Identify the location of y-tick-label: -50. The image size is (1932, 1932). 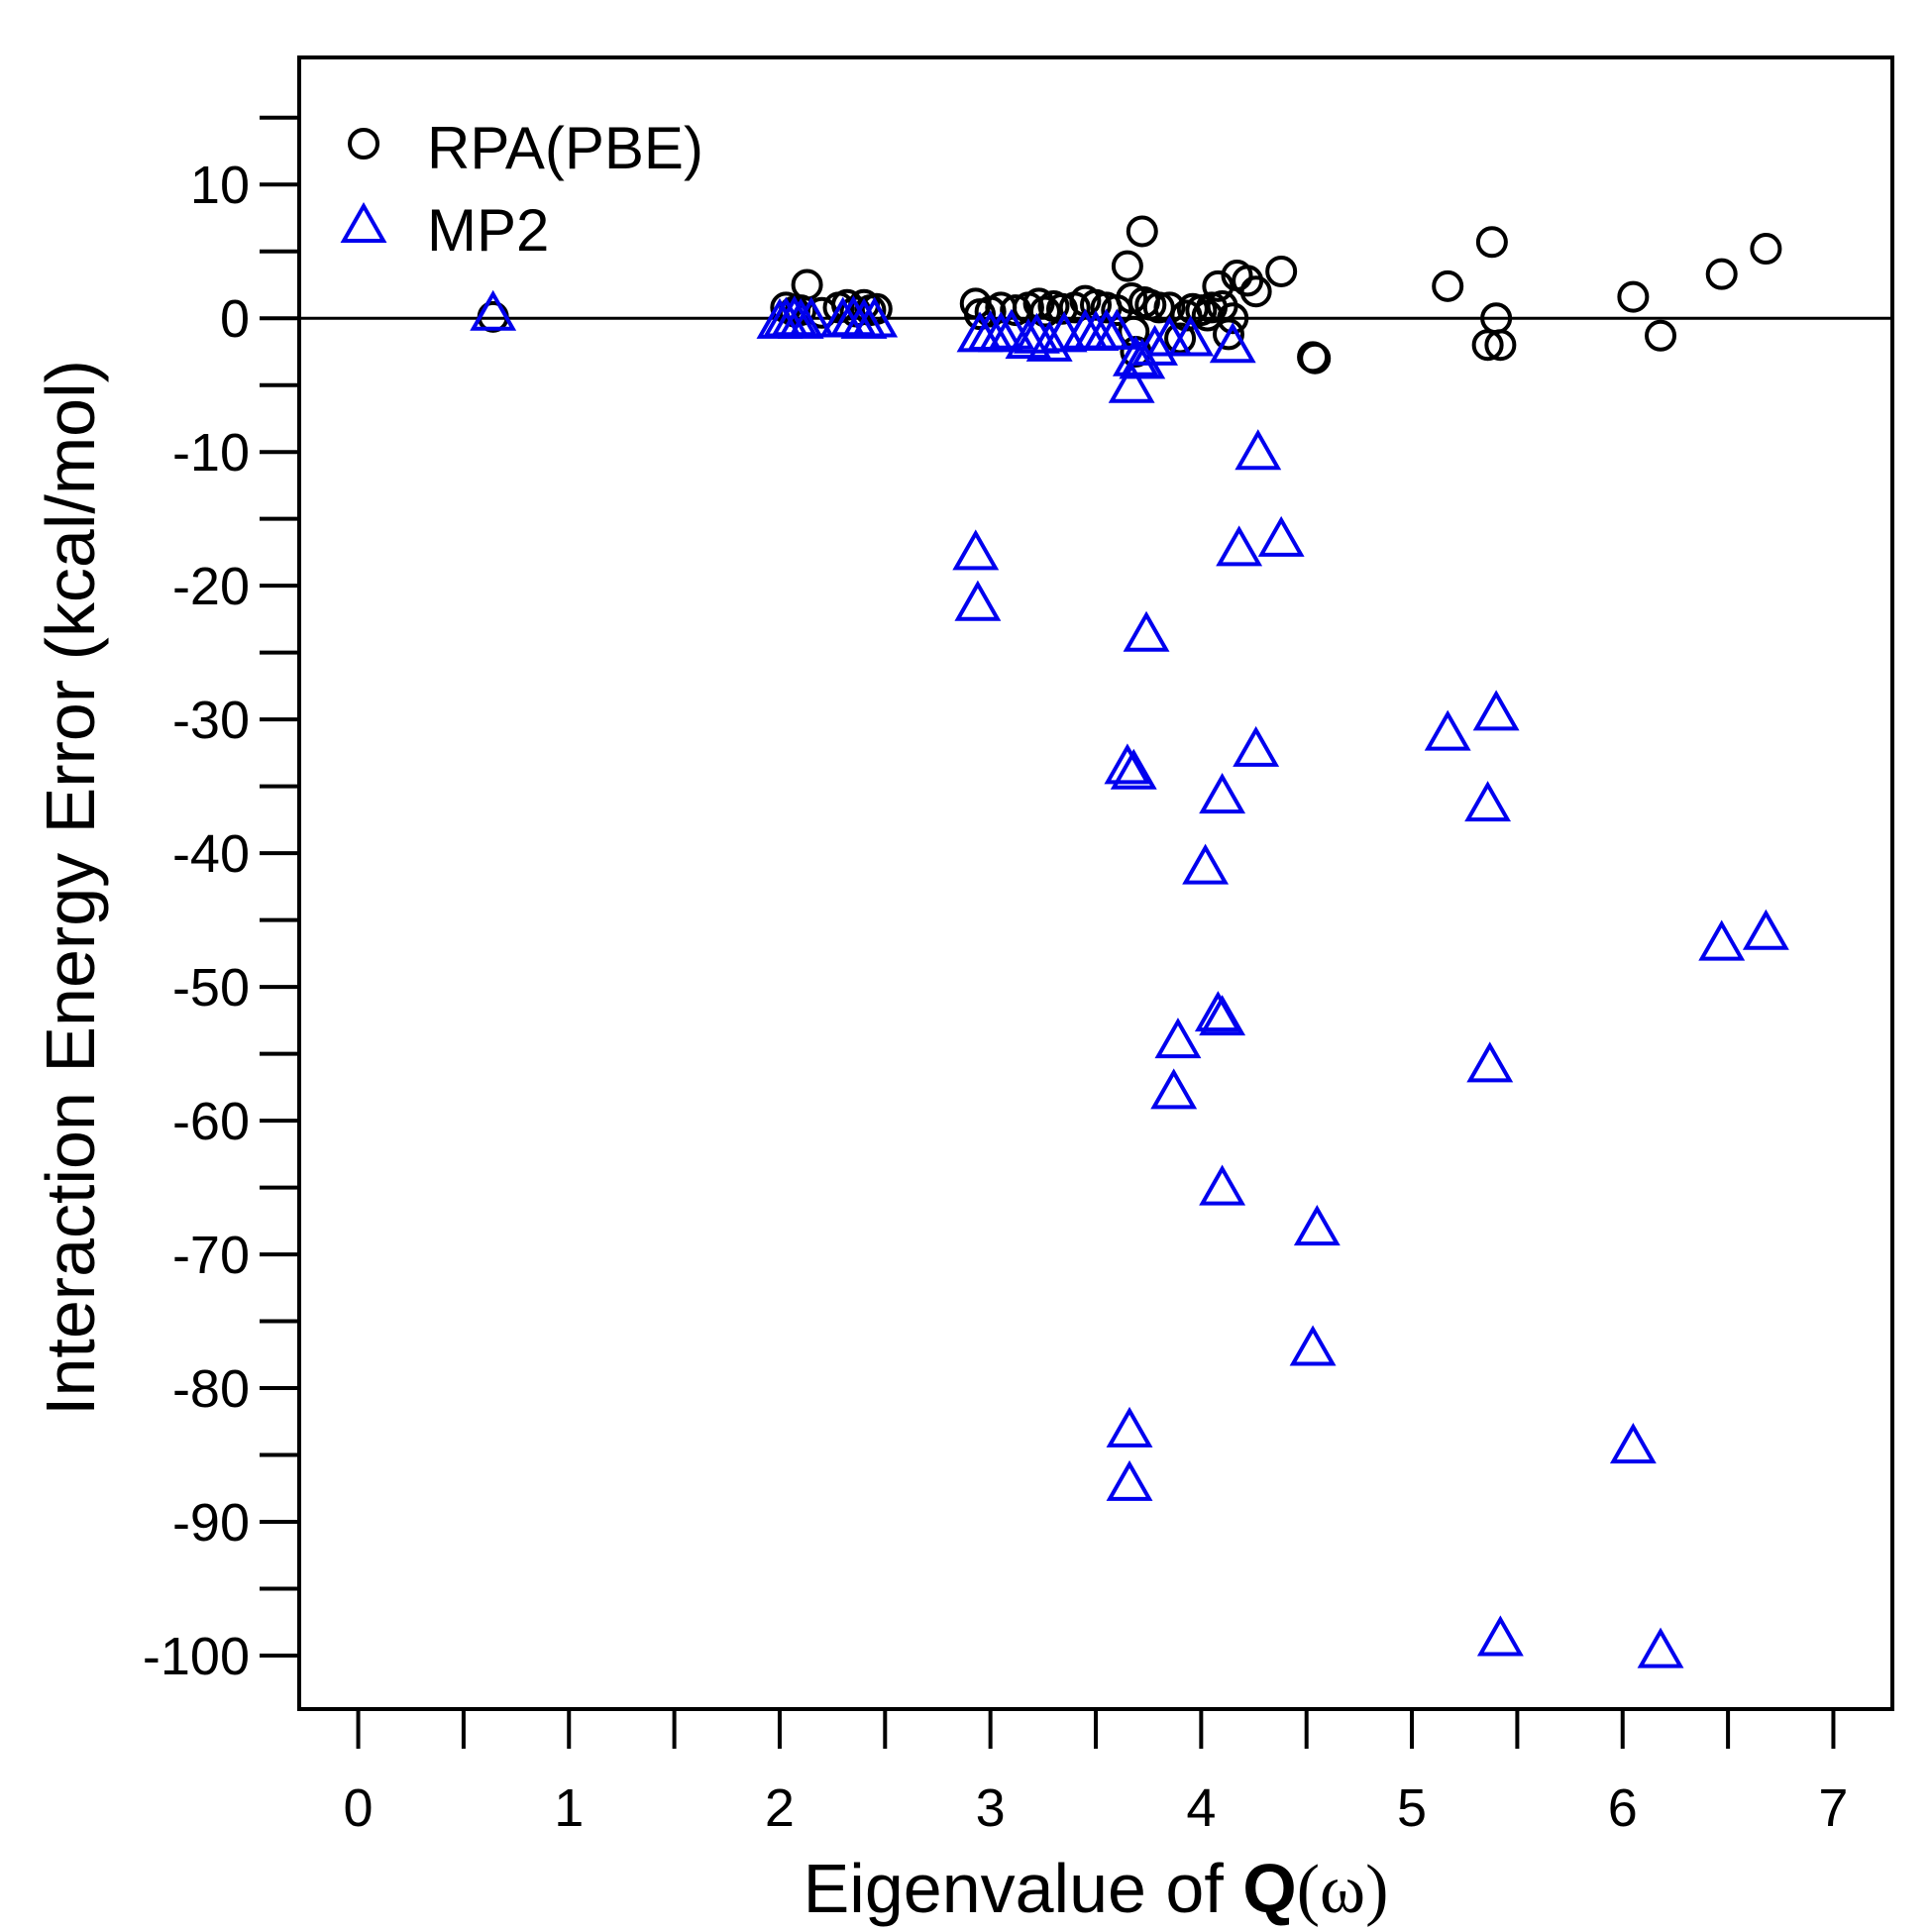
(211, 988).